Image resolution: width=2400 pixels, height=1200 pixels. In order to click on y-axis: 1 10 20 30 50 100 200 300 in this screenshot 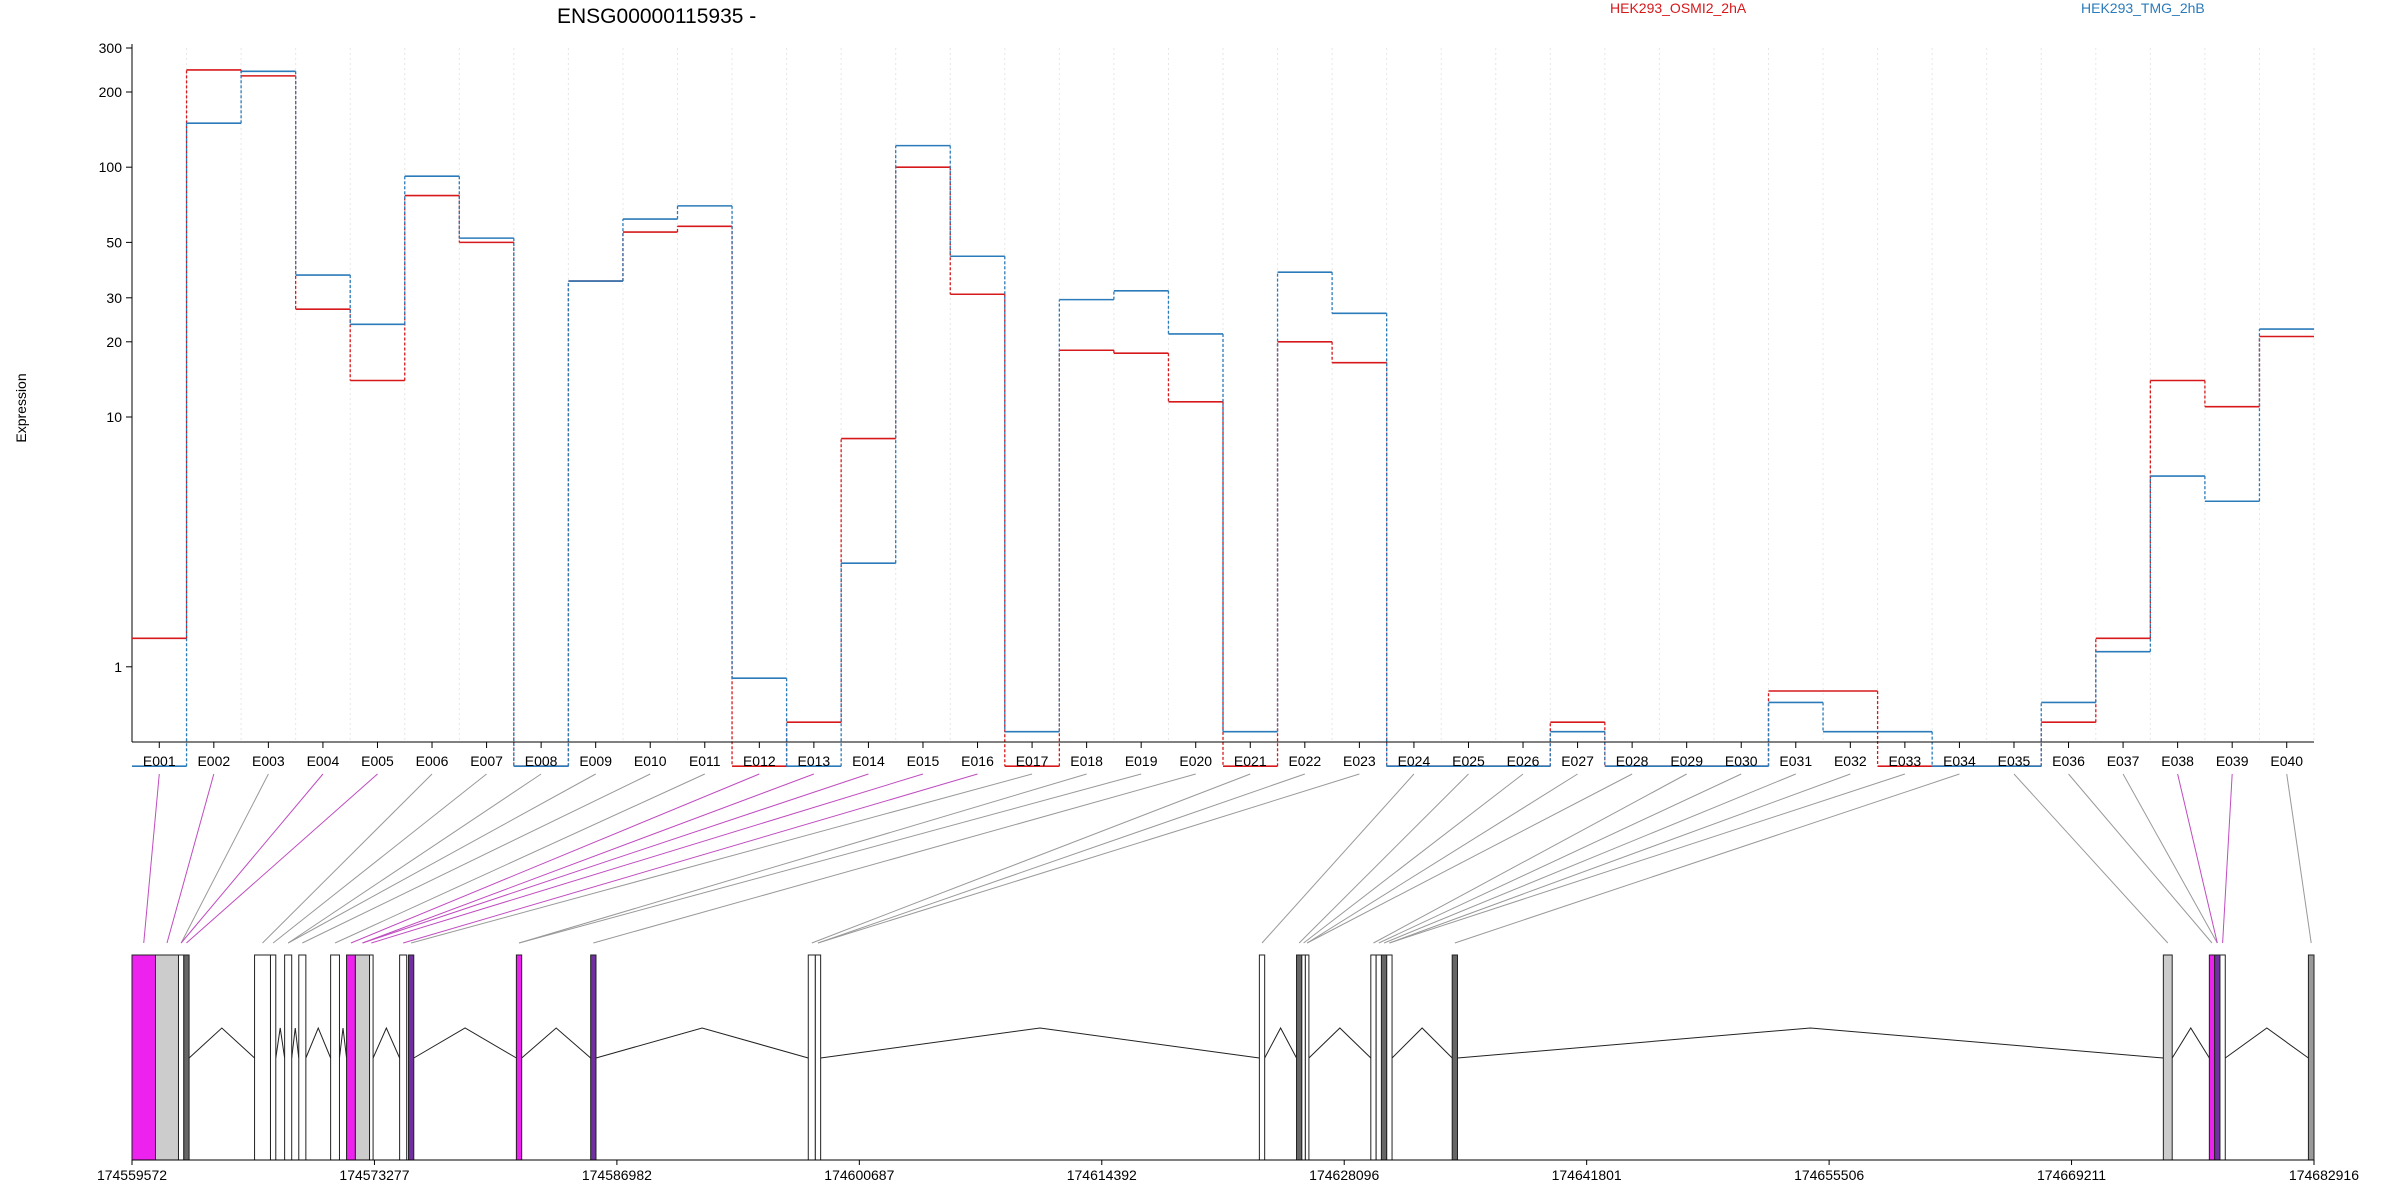, I will do `click(116, 391)`.